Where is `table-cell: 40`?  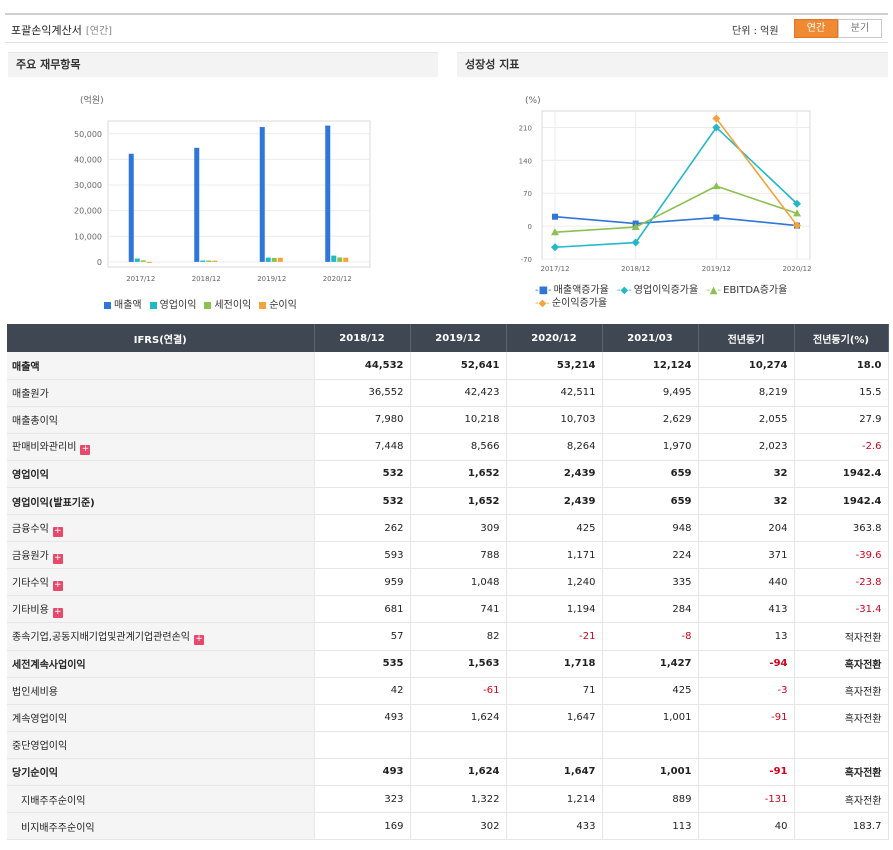 table-cell: 40 is located at coordinates (746, 826).